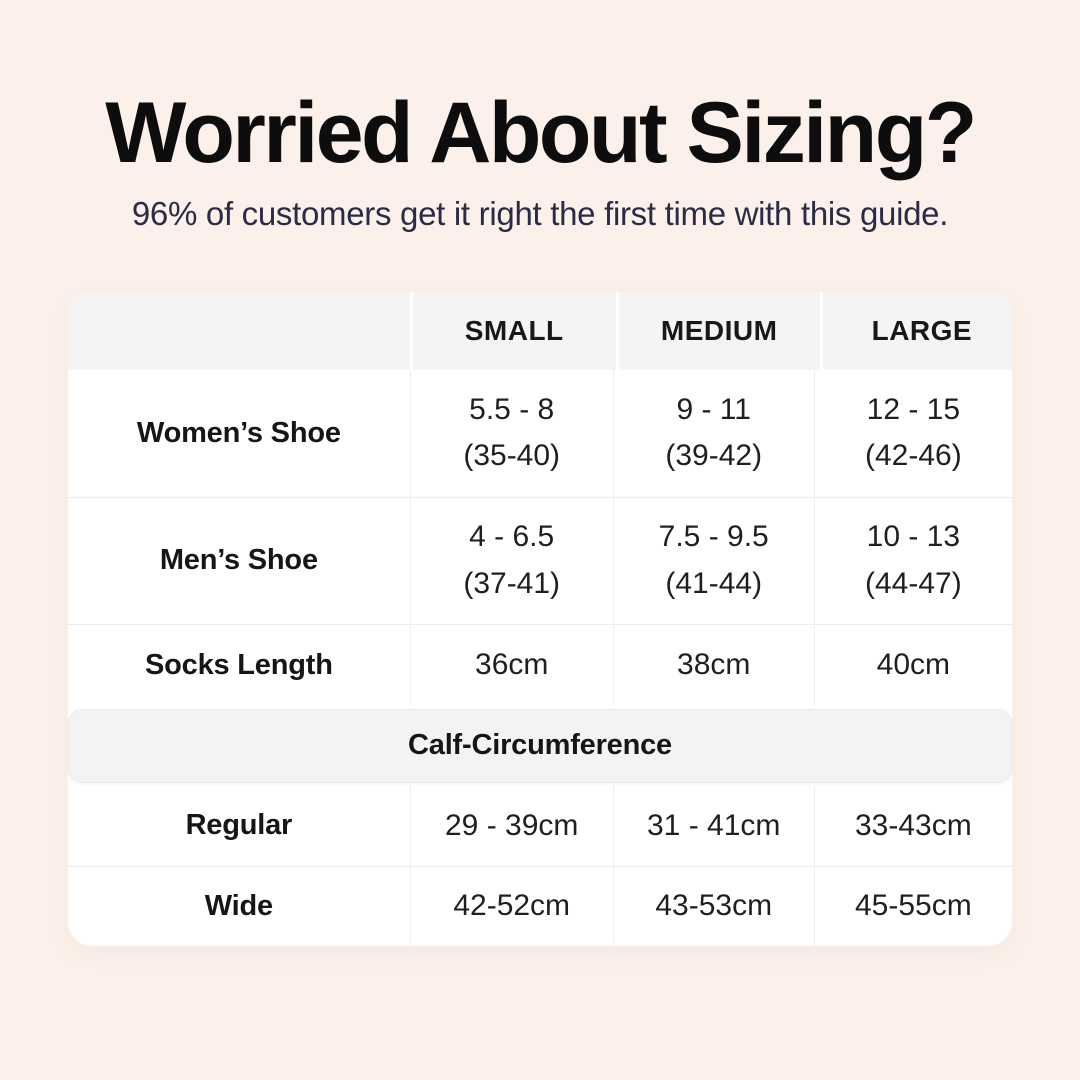  I want to click on cell-mens-small: 4 - 6.5 (37-41), so click(511, 560).